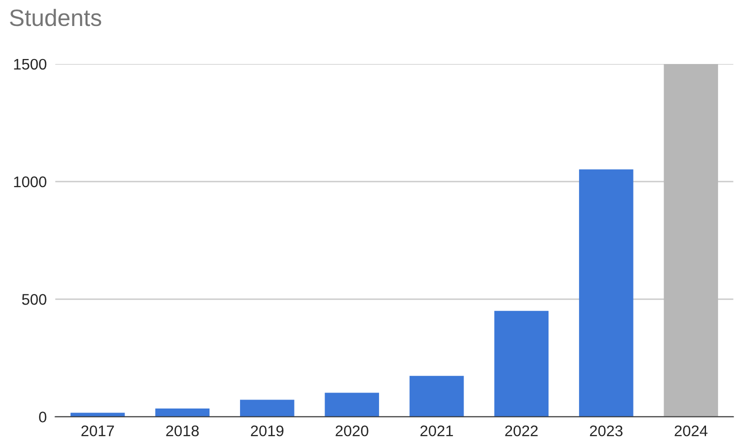  I want to click on y-tick-label: 500, so click(34, 299).